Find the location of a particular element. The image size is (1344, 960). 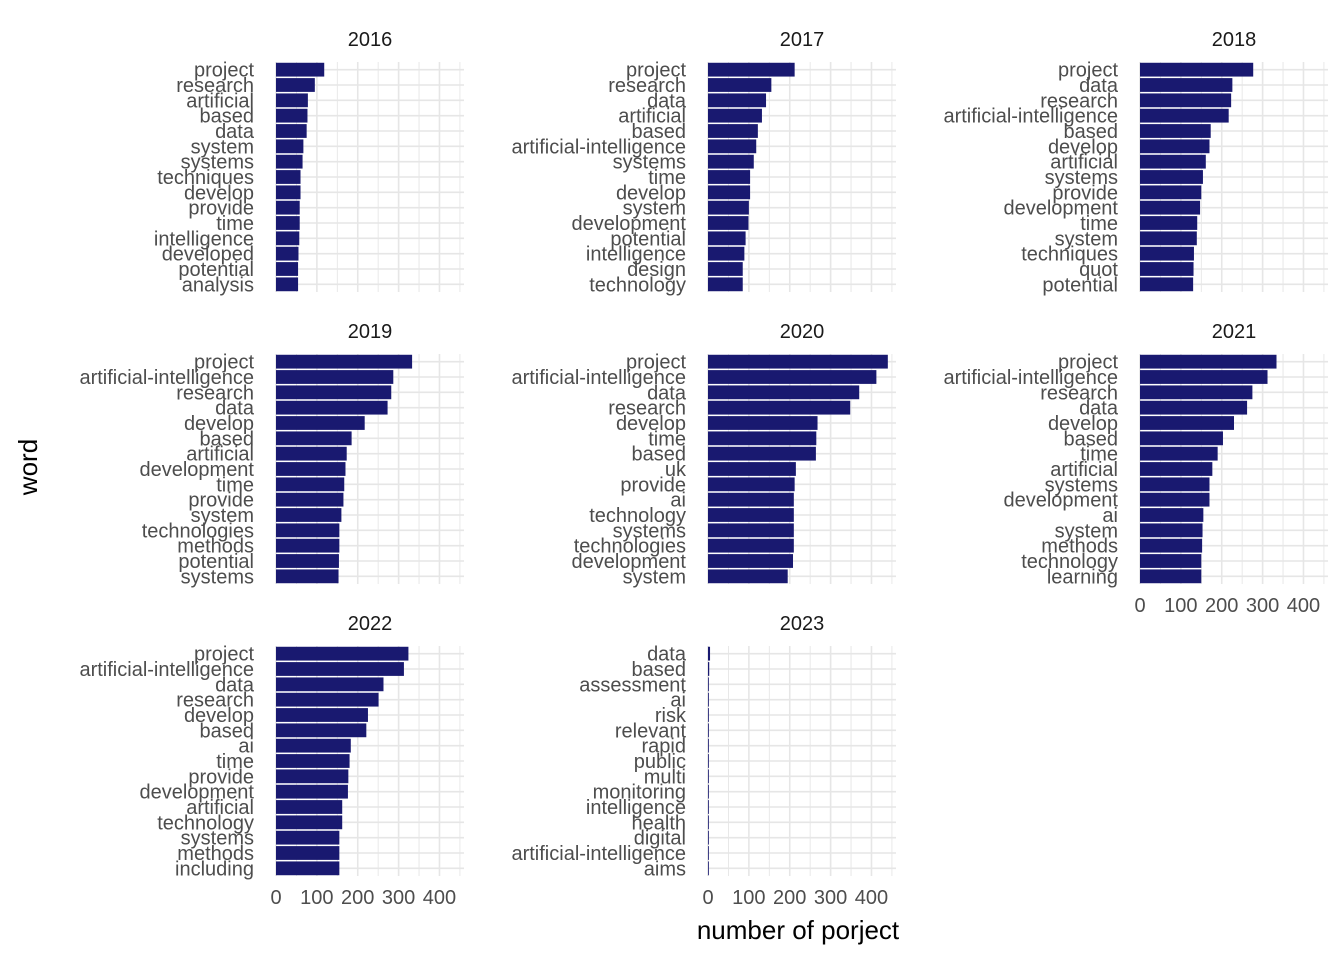

category-label: technologies is located at coordinates (198, 531).